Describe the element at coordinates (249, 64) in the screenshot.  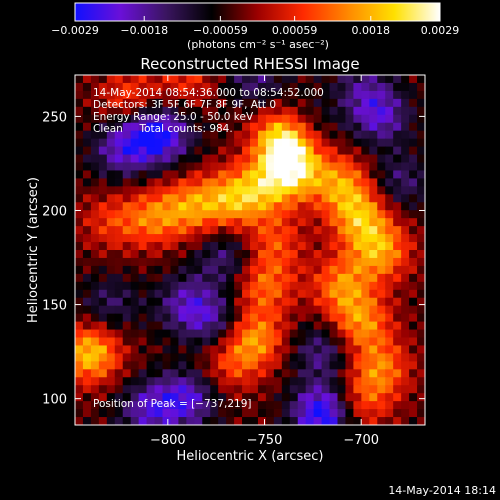
I see `chart-title: Reconstructed RHESSI Image` at that location.